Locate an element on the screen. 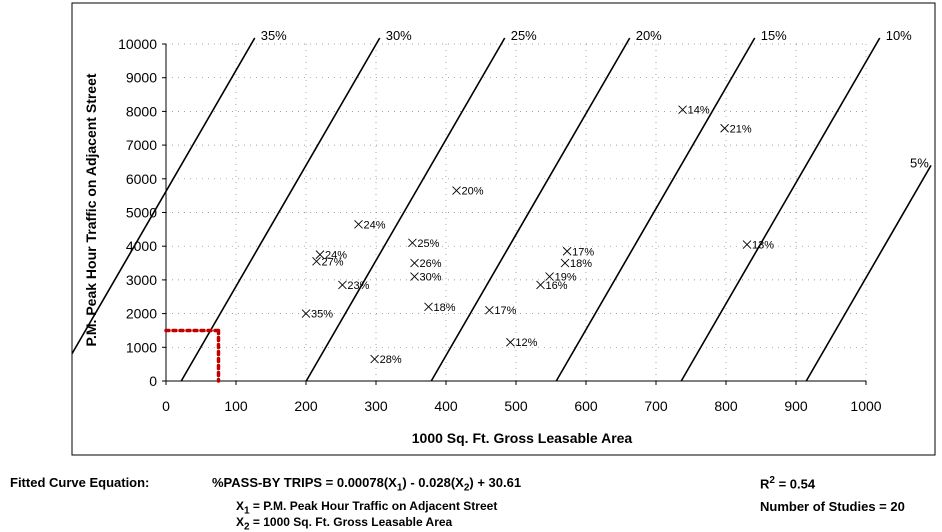 The width and height of the screenshot is (942, 532). y-tick-label: 6000 is located at coordinates (141, 179).